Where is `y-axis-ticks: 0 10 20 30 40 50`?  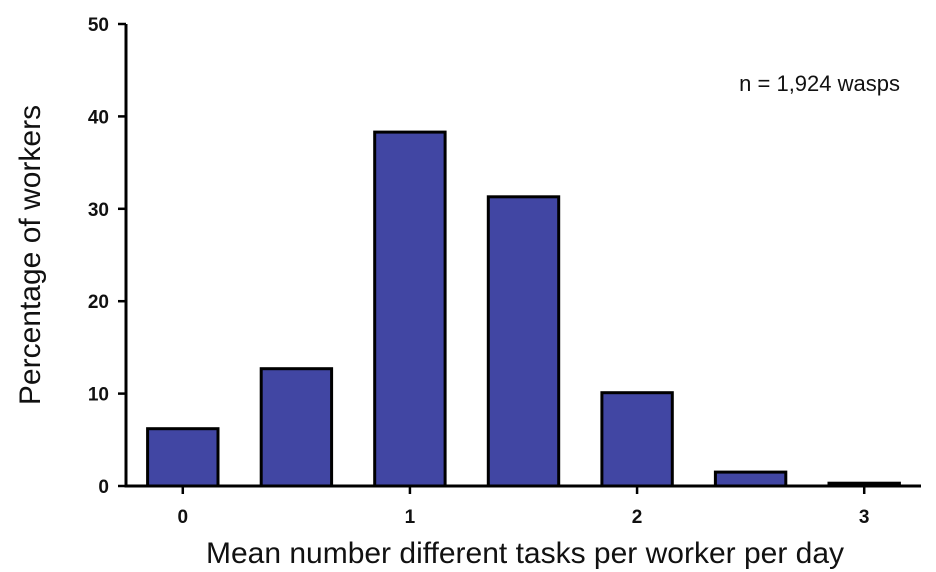 y-axis-ticks: 0 10 20 30 40 50 is located at coordinates (107, 256).